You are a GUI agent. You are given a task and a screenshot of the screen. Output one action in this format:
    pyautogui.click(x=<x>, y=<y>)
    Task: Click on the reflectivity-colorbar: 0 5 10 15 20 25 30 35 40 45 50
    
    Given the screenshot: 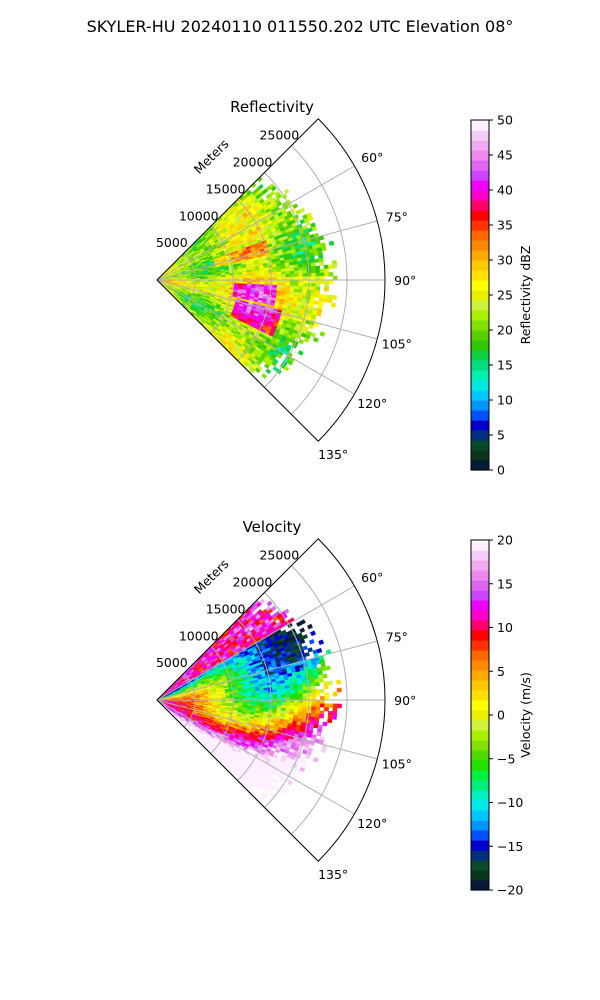 What is the action you would take?
    pyautogui.click(x=491, y=295)
    